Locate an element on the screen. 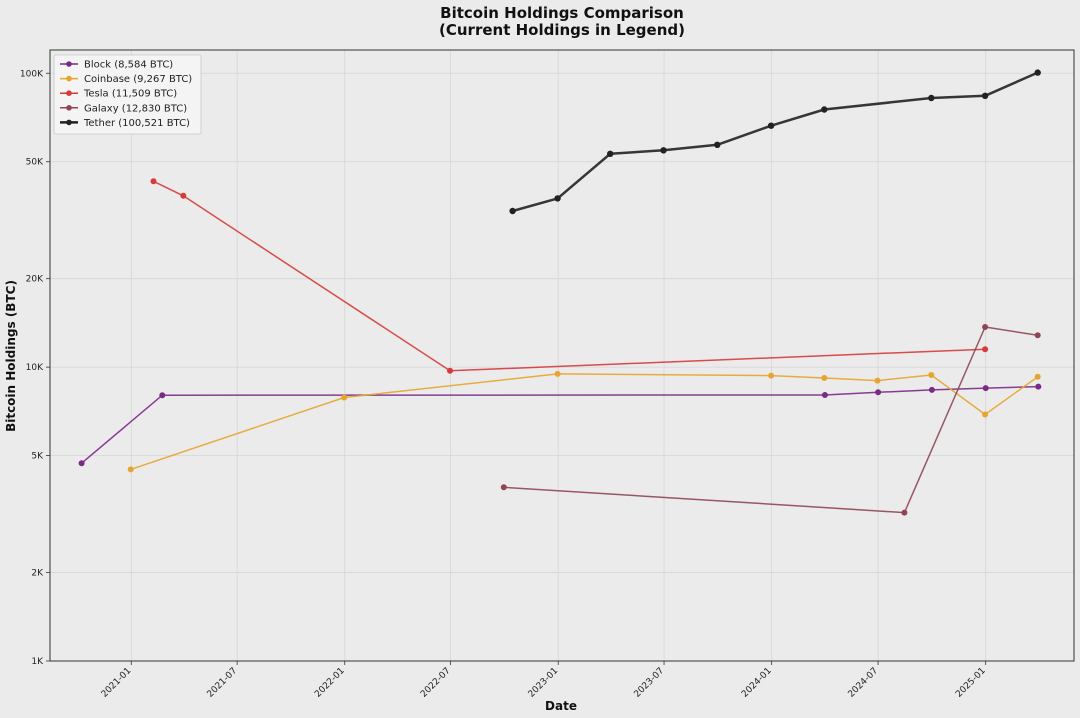 The width and height of the screenshot is (1080, 718). y-tick-label: 20K is located at coordinates (35, 280).